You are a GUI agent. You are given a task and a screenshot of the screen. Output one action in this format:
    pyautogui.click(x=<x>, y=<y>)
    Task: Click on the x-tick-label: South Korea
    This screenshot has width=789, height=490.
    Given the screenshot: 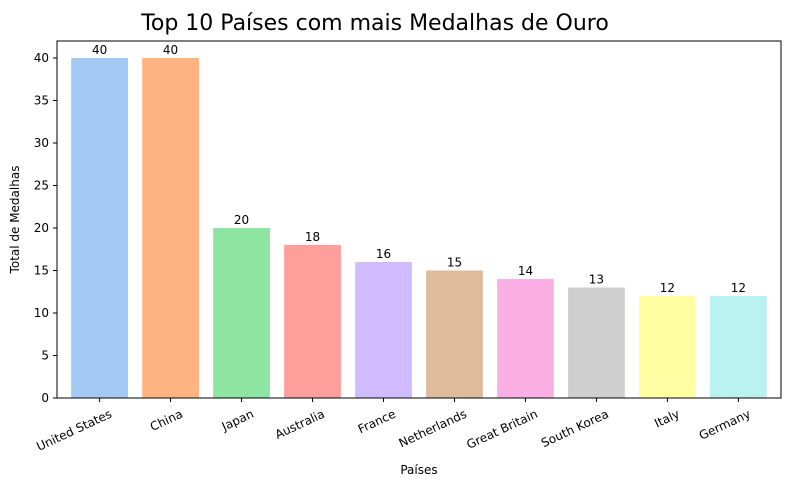 What is the action you would take?
    pyautogui.click(x=575, y=428)
    